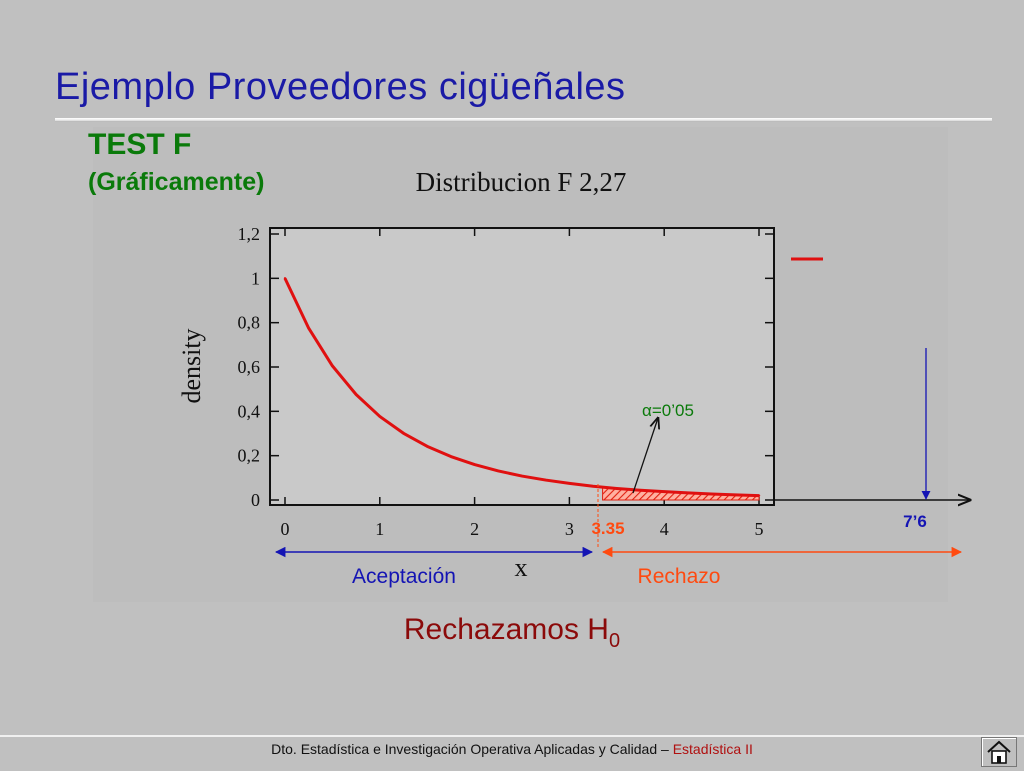 This screenshot has height=771, width=1024. Describe the element at coordinates (647, 410) in the screenshot. I see `alpha-symbol: α` at that location.